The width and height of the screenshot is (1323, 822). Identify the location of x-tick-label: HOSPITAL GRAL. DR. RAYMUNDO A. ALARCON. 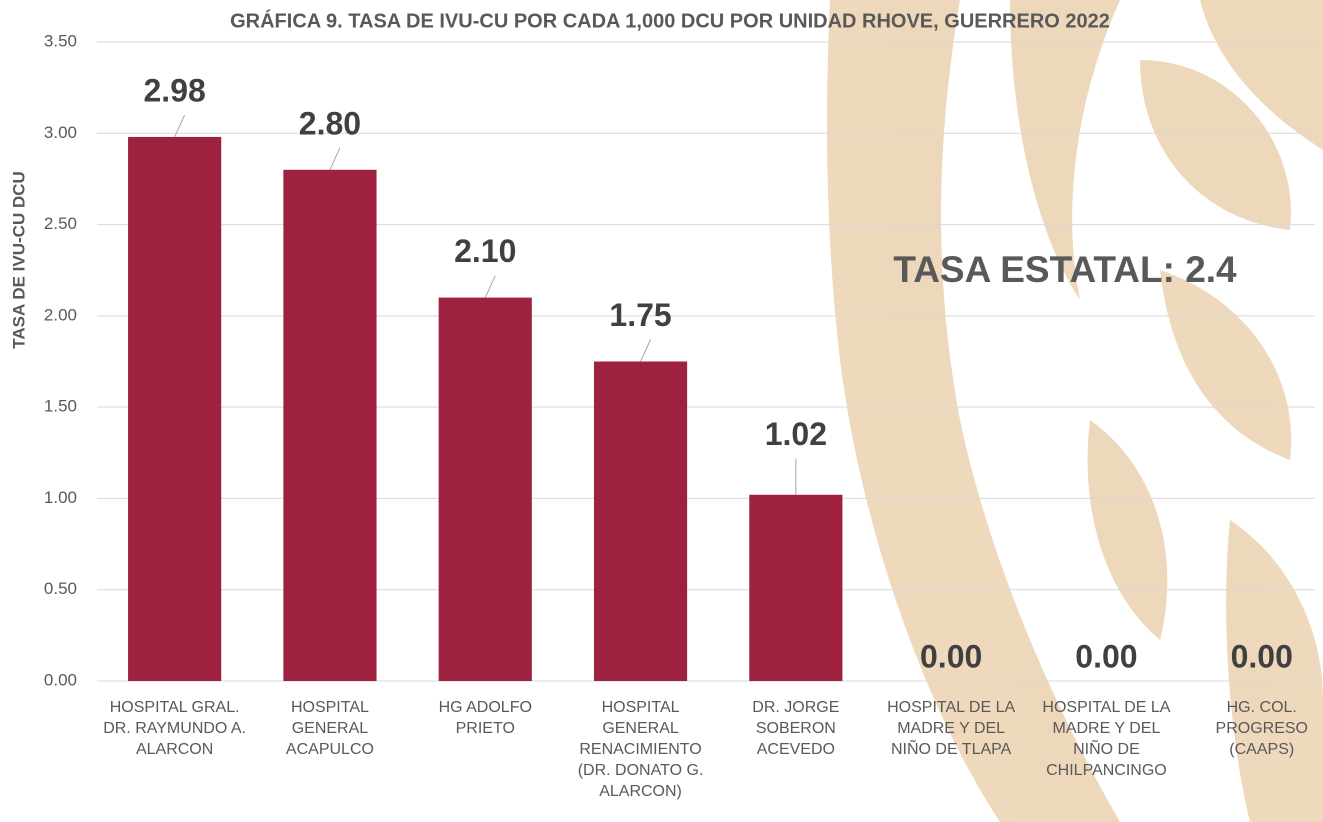
(175, 728).